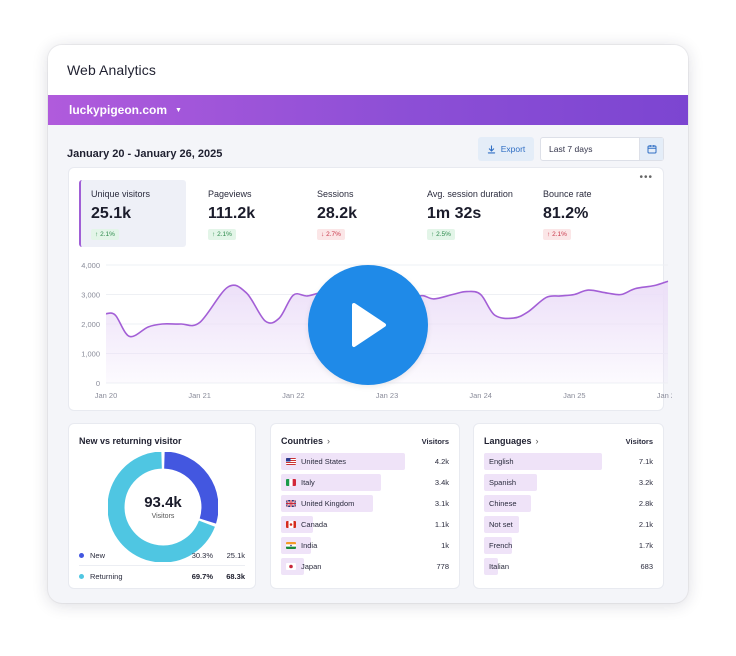  I want to click on language-name: Not set, so click(501, 524).